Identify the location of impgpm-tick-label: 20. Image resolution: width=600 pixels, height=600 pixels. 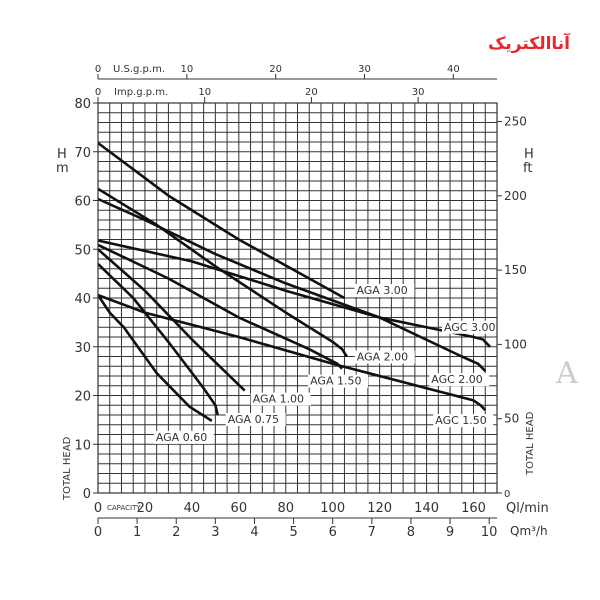
(311, 92).